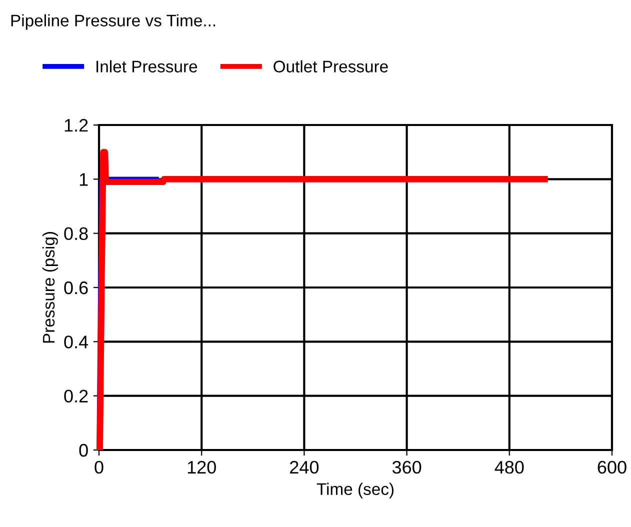 Image resolution: width=631 pixels, height=527 pixels. I want to click on y-tick-label: 0.4, so click(76, 342).